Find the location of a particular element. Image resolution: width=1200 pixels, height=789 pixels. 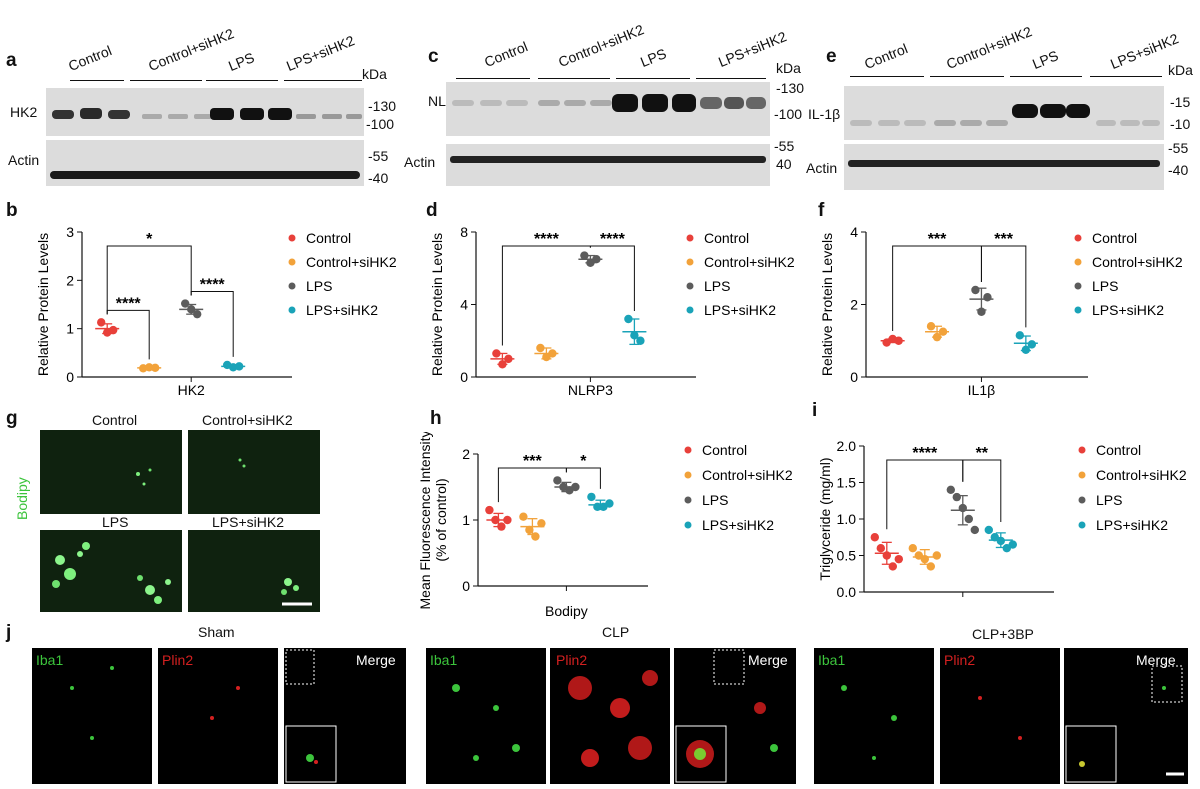

marker-label: -15 is located at coordinates (1180, 102).